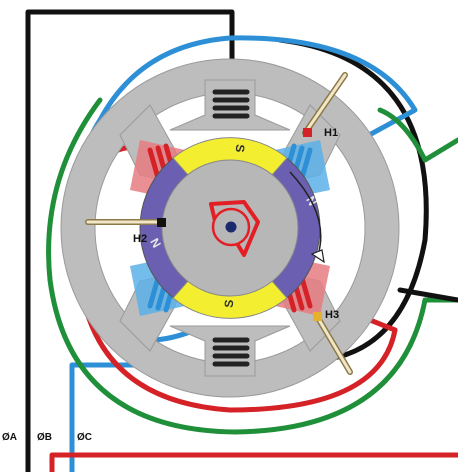 The height and width of the screenshot is (472, 458). I want to click on phase-c-wire, so click(253, 462).